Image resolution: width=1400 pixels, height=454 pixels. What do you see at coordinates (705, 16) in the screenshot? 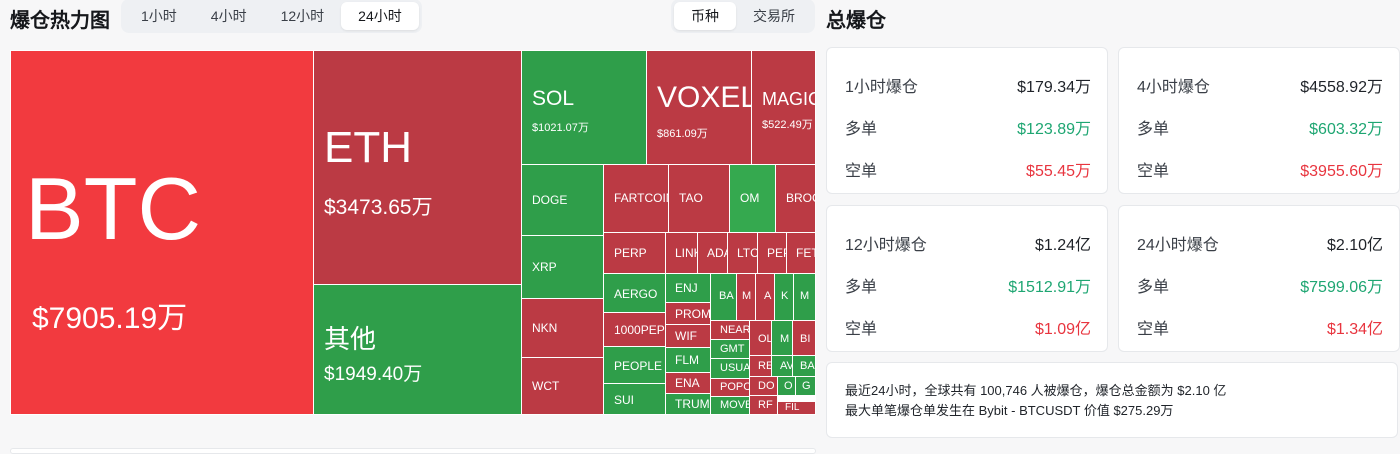
I see `tab-by-coin: 币种` at bounding box center [705, 16].